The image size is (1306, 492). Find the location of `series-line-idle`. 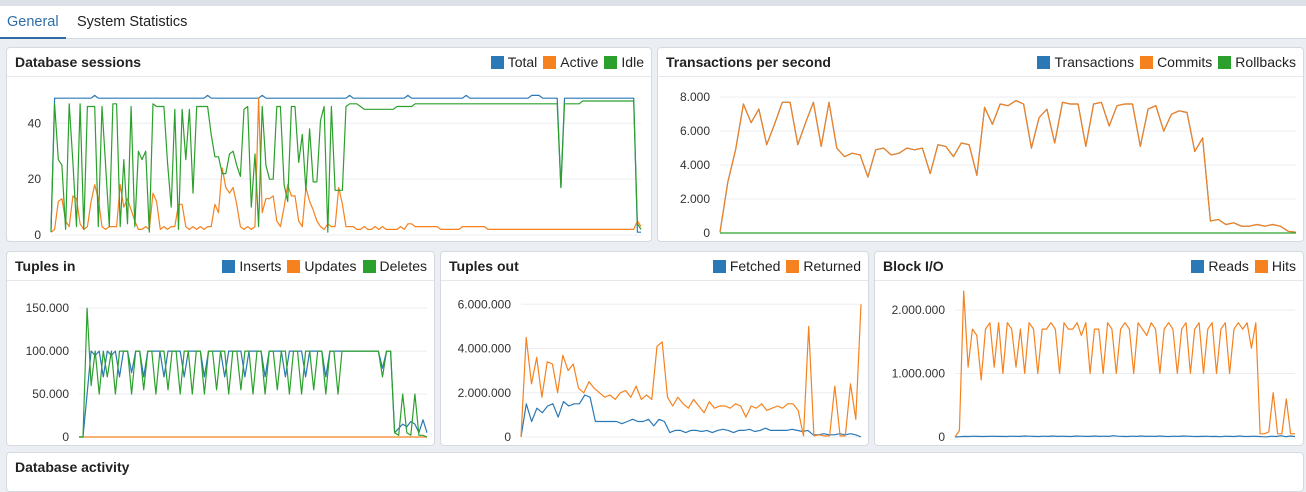

series-line-idle is located at coordinates (346, 166).